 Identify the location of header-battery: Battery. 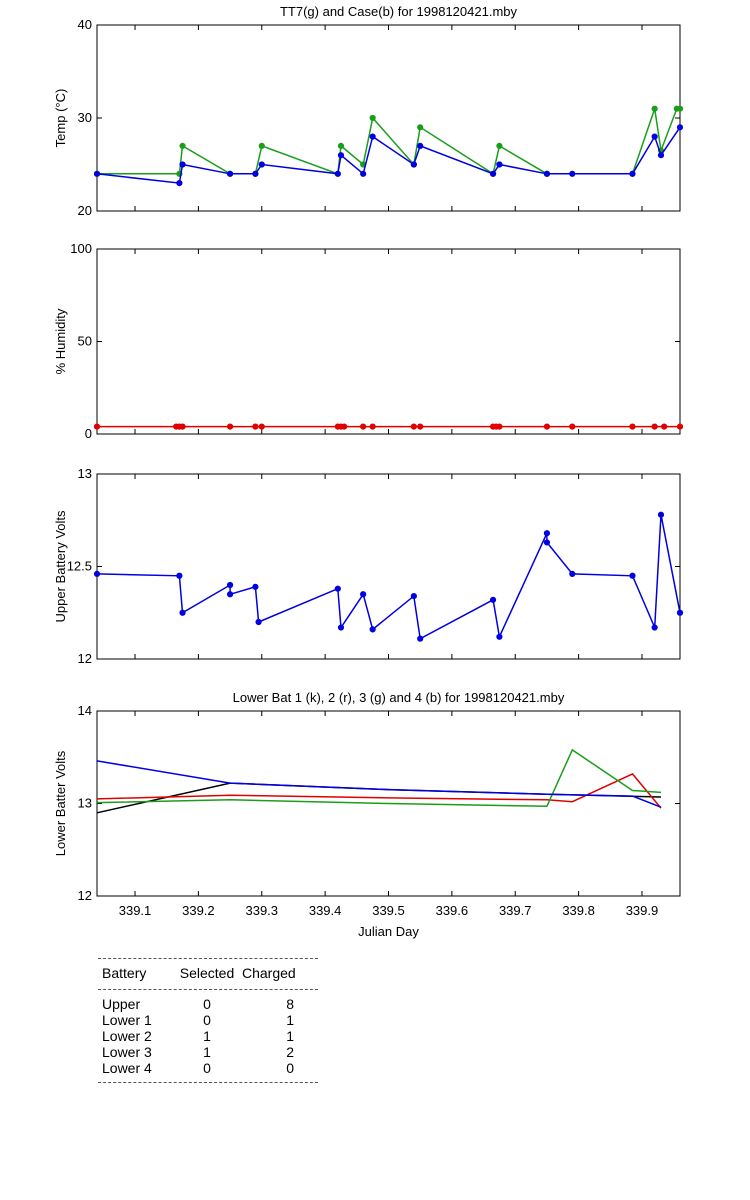
(124, 973).